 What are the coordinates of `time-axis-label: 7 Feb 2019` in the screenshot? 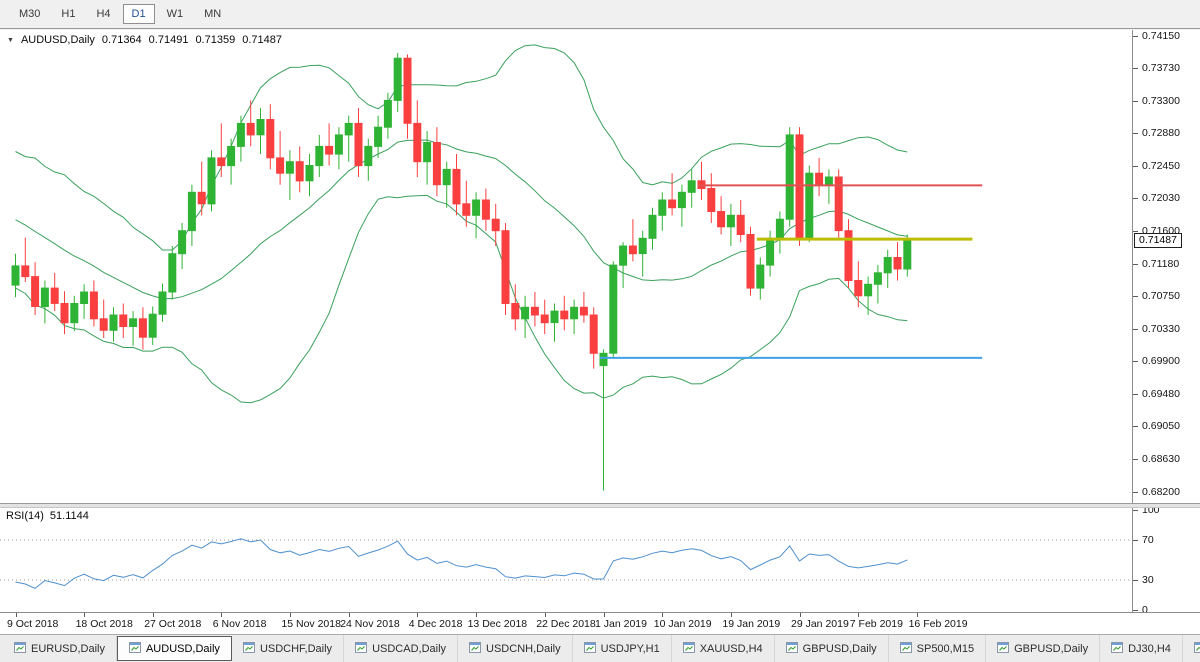 It's located at (876, 624).